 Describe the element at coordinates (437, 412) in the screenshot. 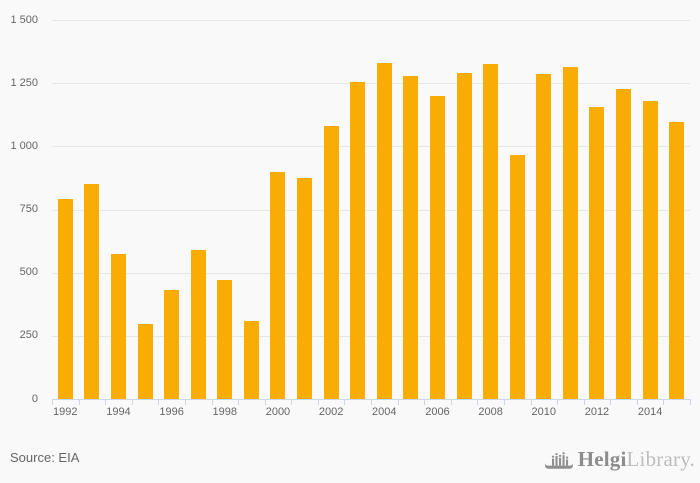

I see `x-axis-label: 2006` at that location.